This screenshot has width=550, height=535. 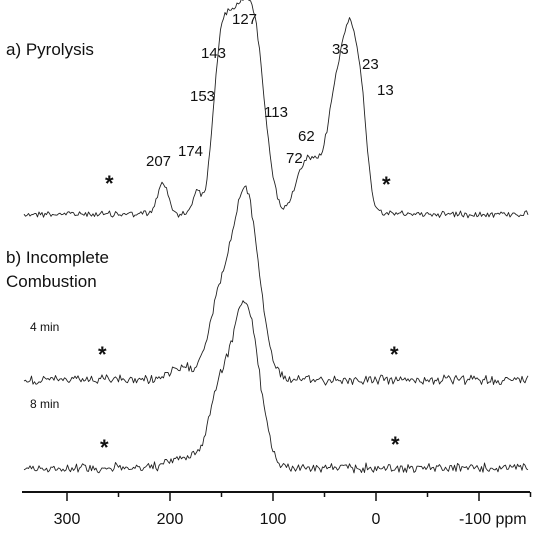 What do you see at coordinates (190, 151) in the screenshot?
I see `peak-label-174: 174` at bounding box center [190, 151].